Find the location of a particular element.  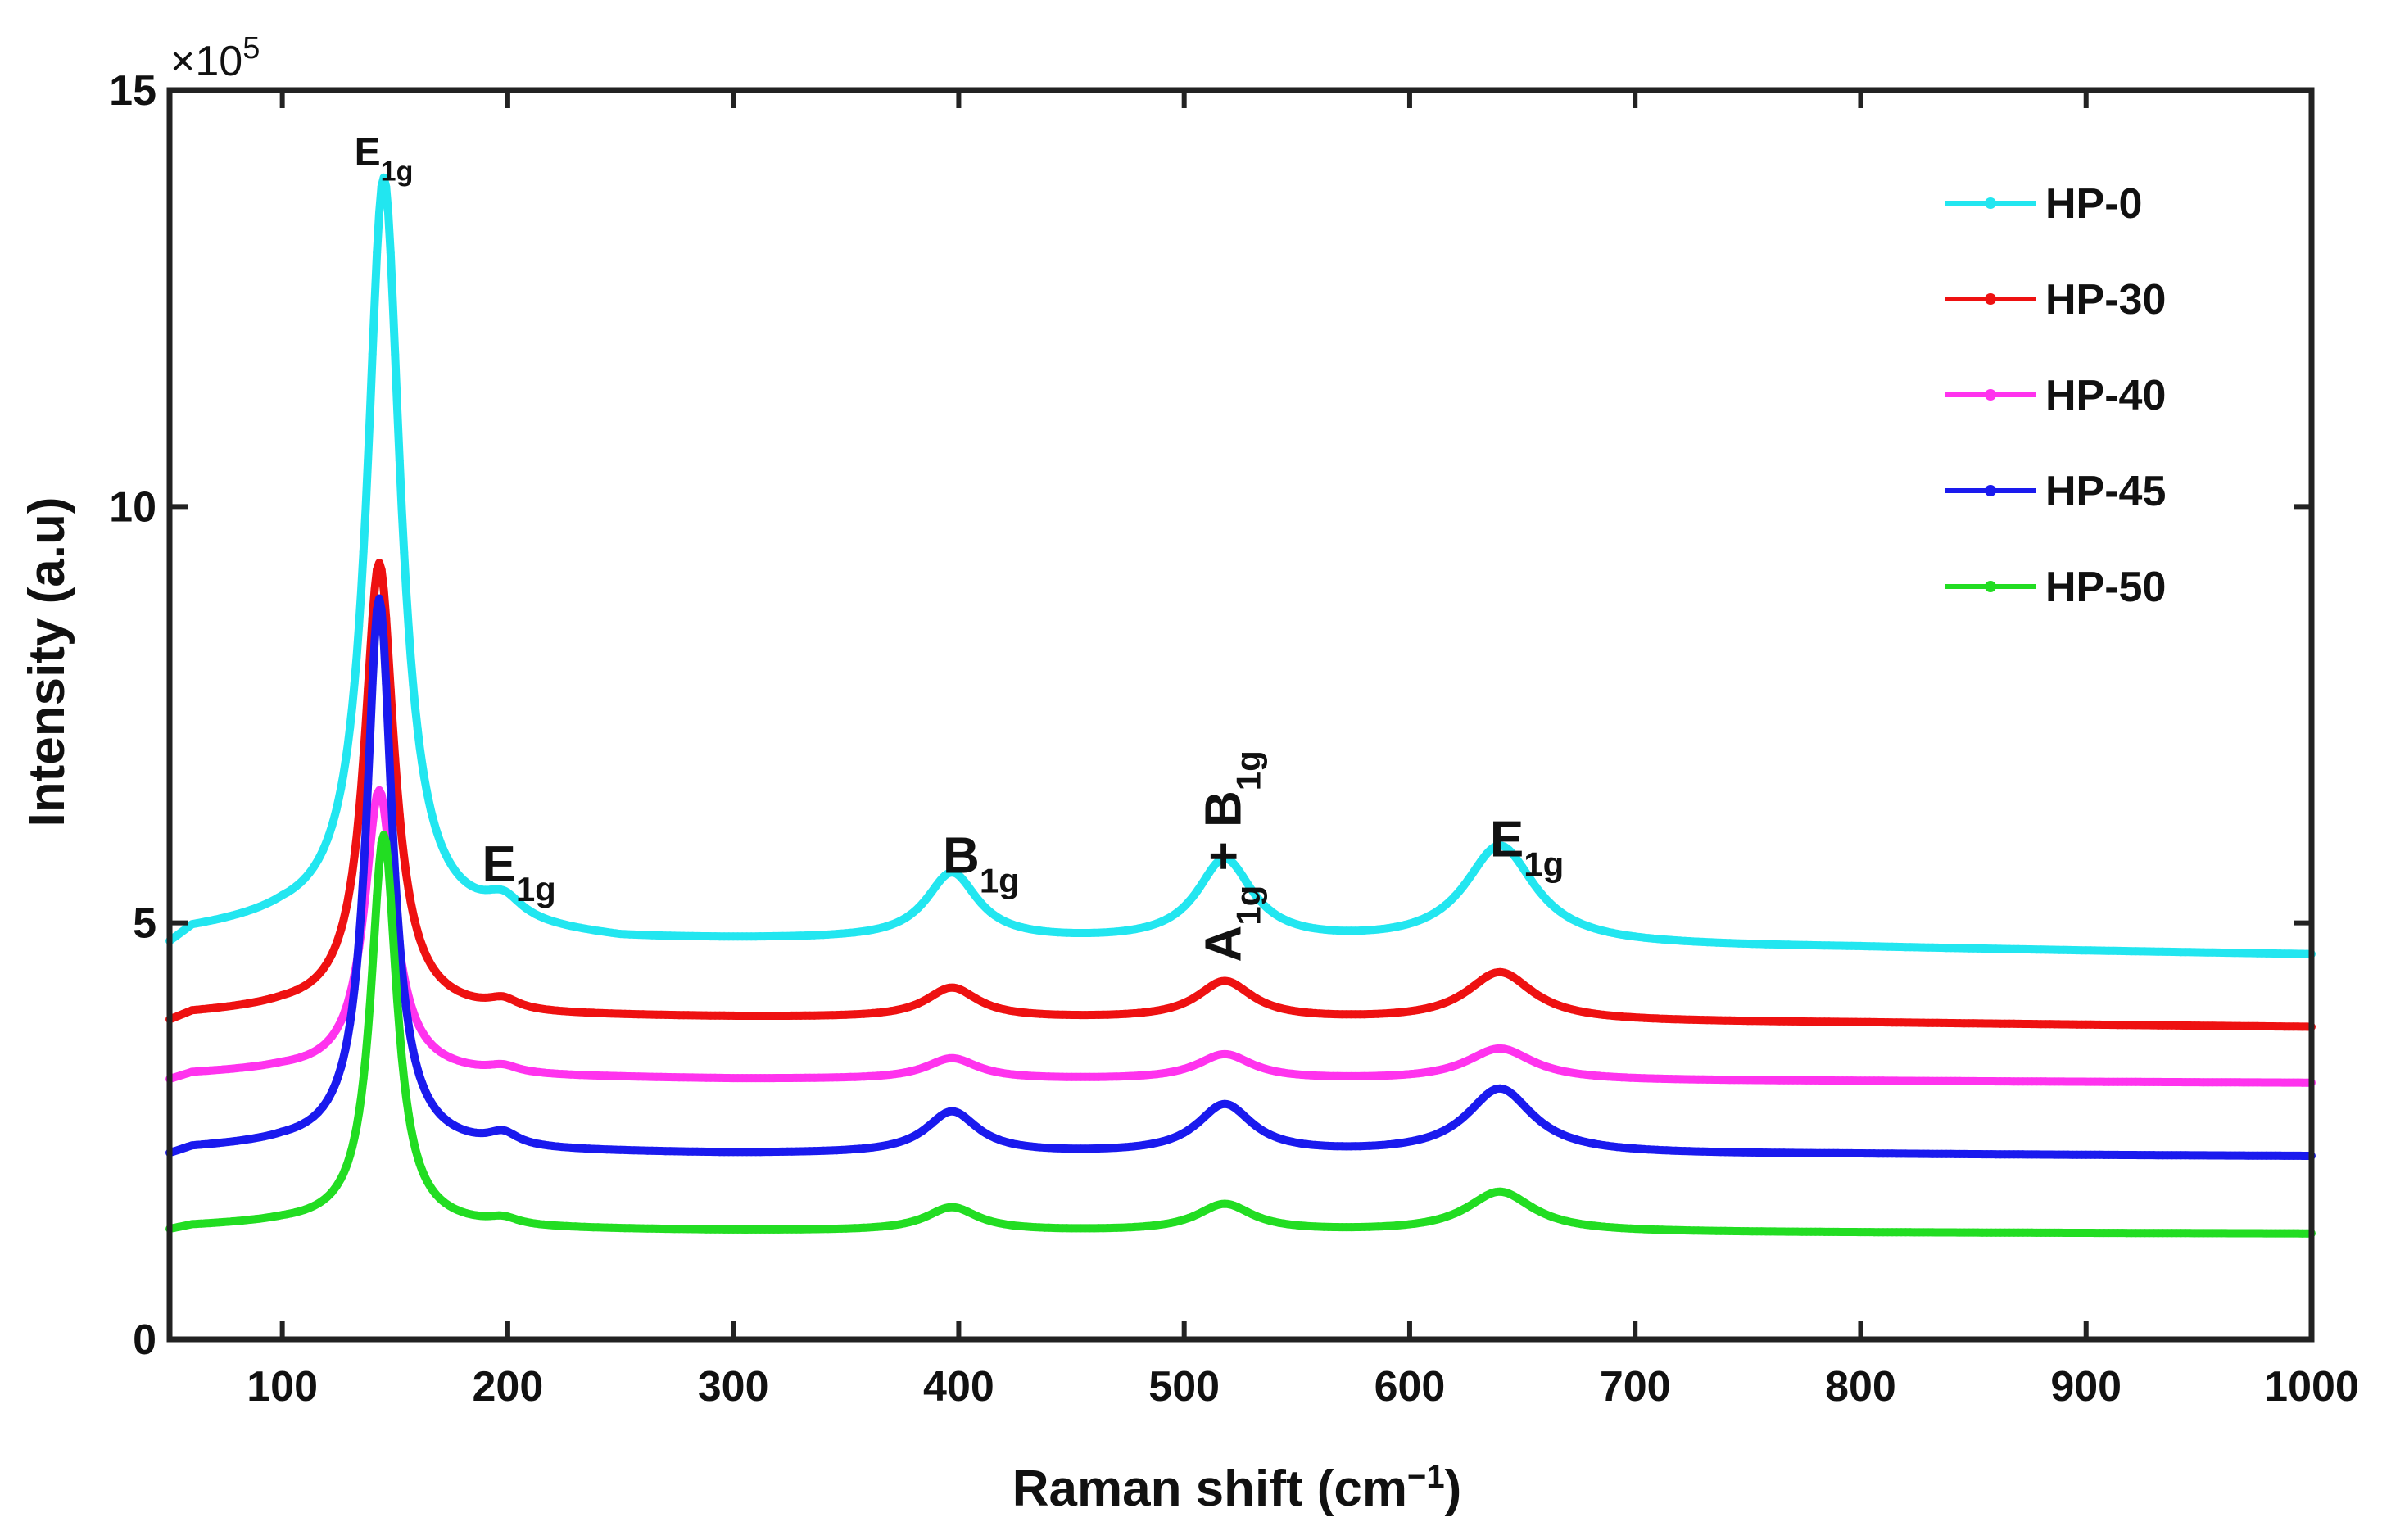

y-tick-label-10: 10 is located at coordinates (132, 507).